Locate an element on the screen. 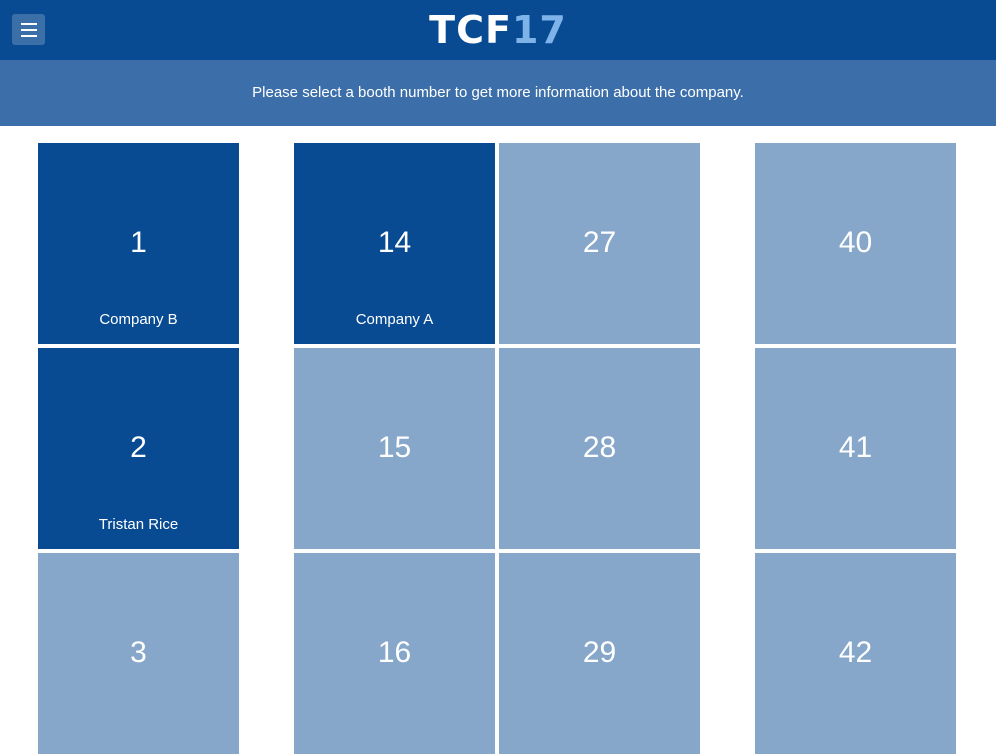 The height and width of the screenshot is (754, 996). booth-tile-16: 16 is located at coordinates (394, 653).